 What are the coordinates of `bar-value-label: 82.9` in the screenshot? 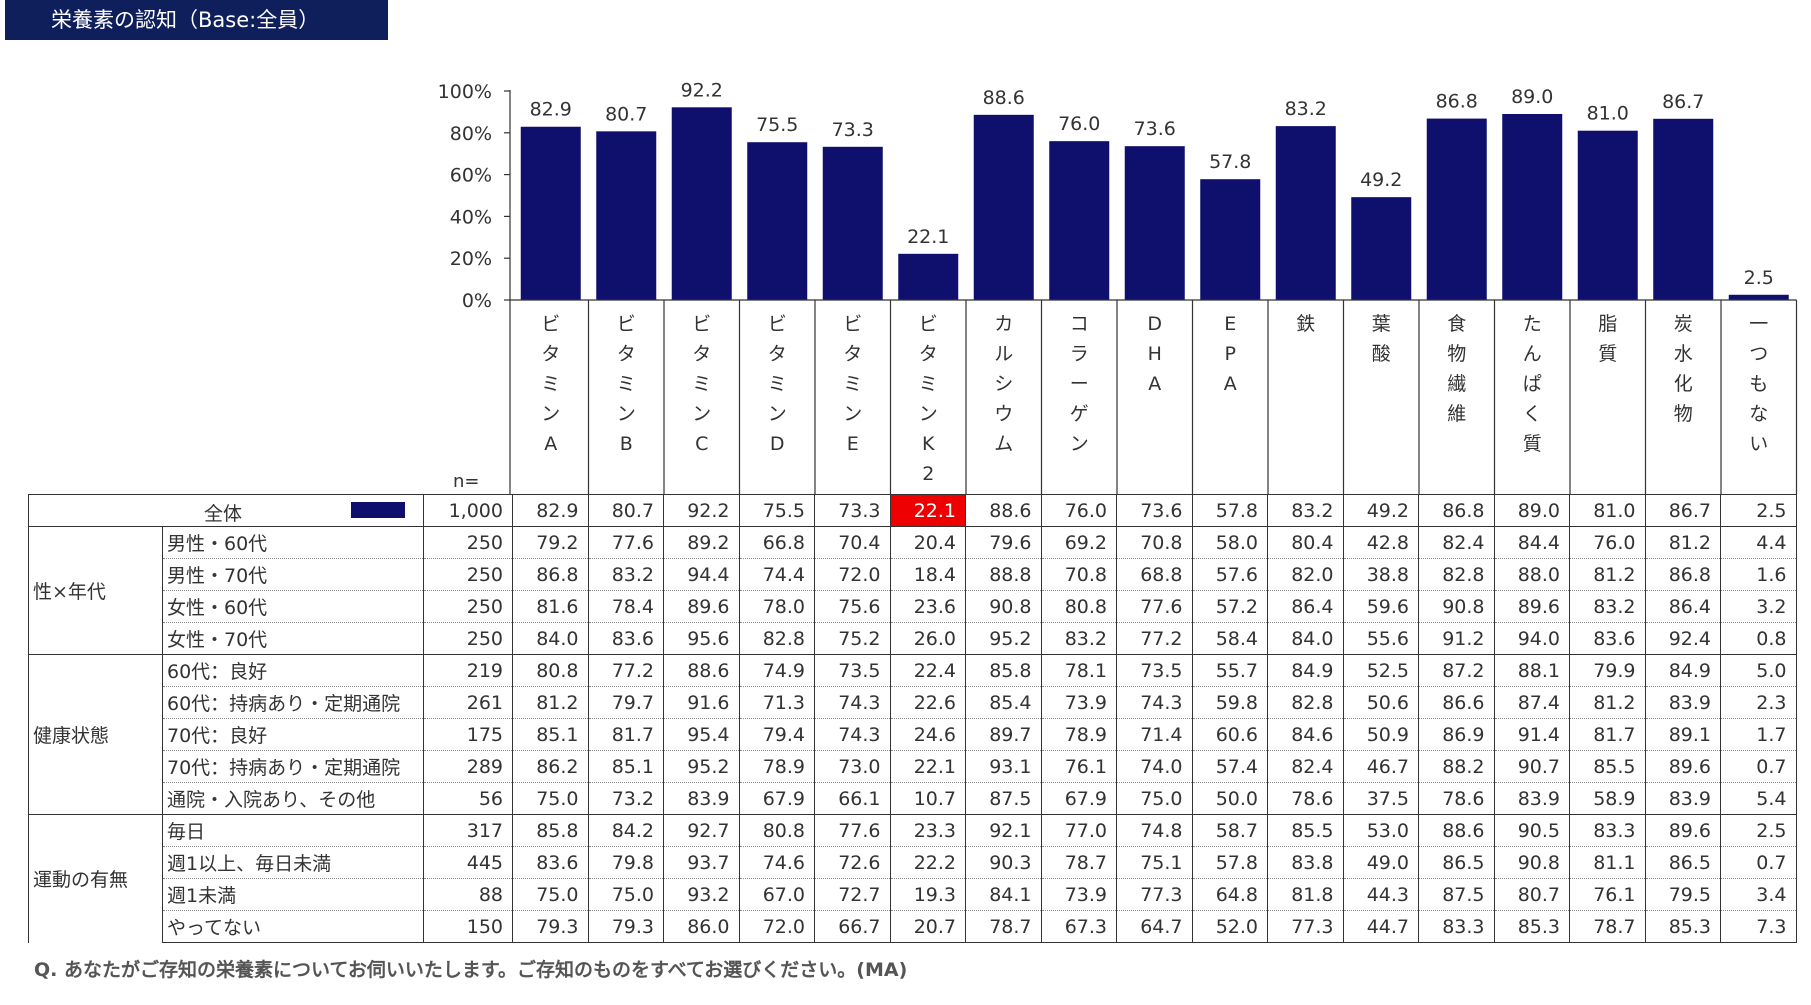 It's located at (551, 110).